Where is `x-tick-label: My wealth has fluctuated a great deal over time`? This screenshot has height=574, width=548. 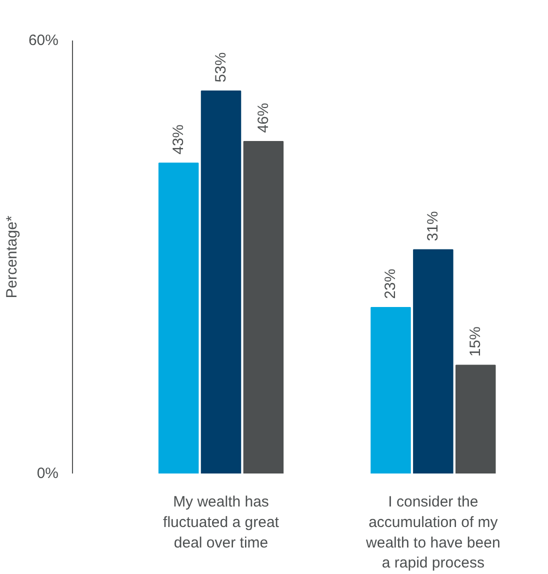
x-tick-label: My wealth has fluctuated a great deal over time is located at coordinates (221, 523).